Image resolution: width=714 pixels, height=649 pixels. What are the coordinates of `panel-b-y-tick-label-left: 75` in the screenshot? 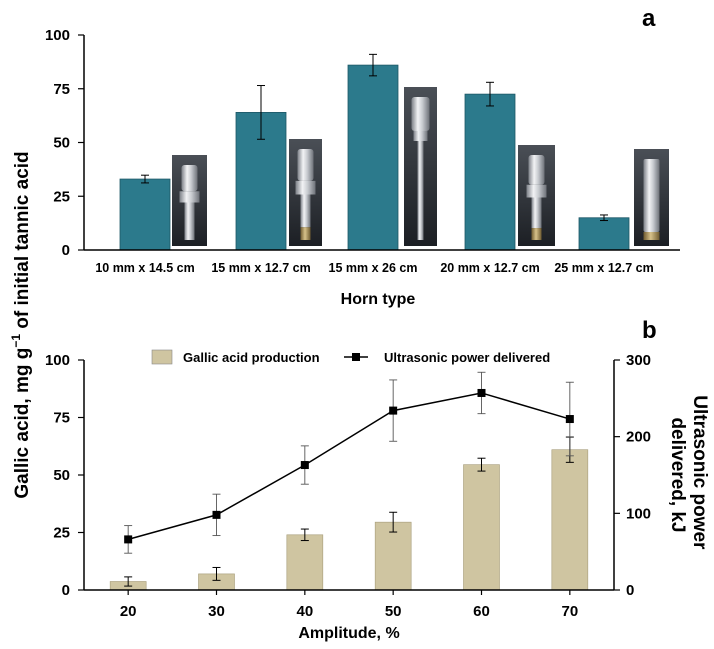 It's located at (61, 418).